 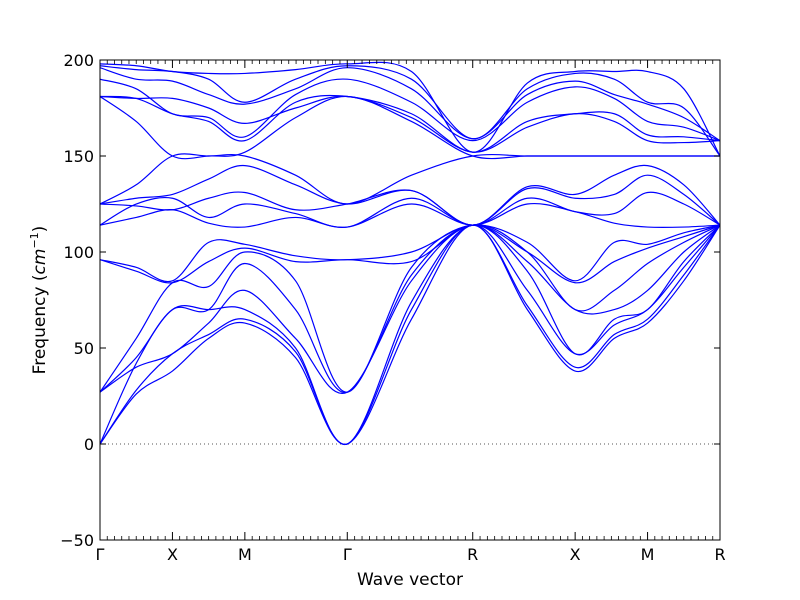 I want to click on y-tick-label: 0, so click(x=89, y=444).